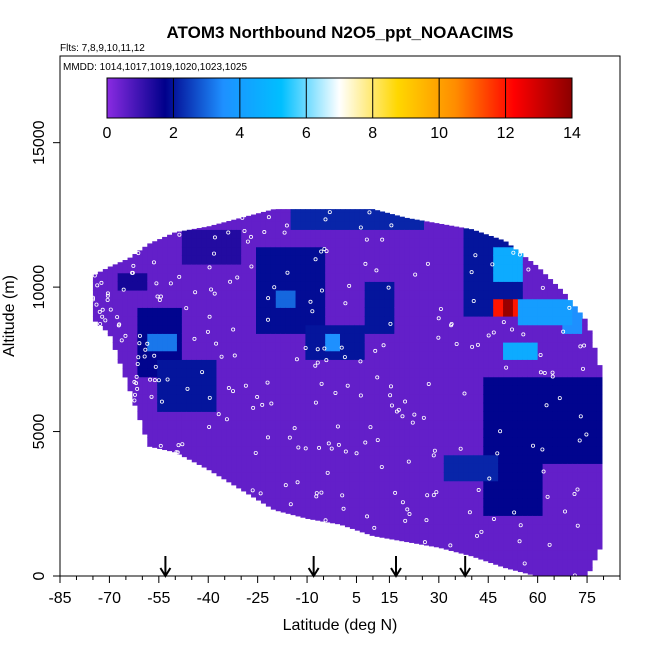 The image size is (650, 650). What do you see at coordinates (158, 598) in the screenshot?
I see `x-tick-label: -55` at bounding box center [158, 598].